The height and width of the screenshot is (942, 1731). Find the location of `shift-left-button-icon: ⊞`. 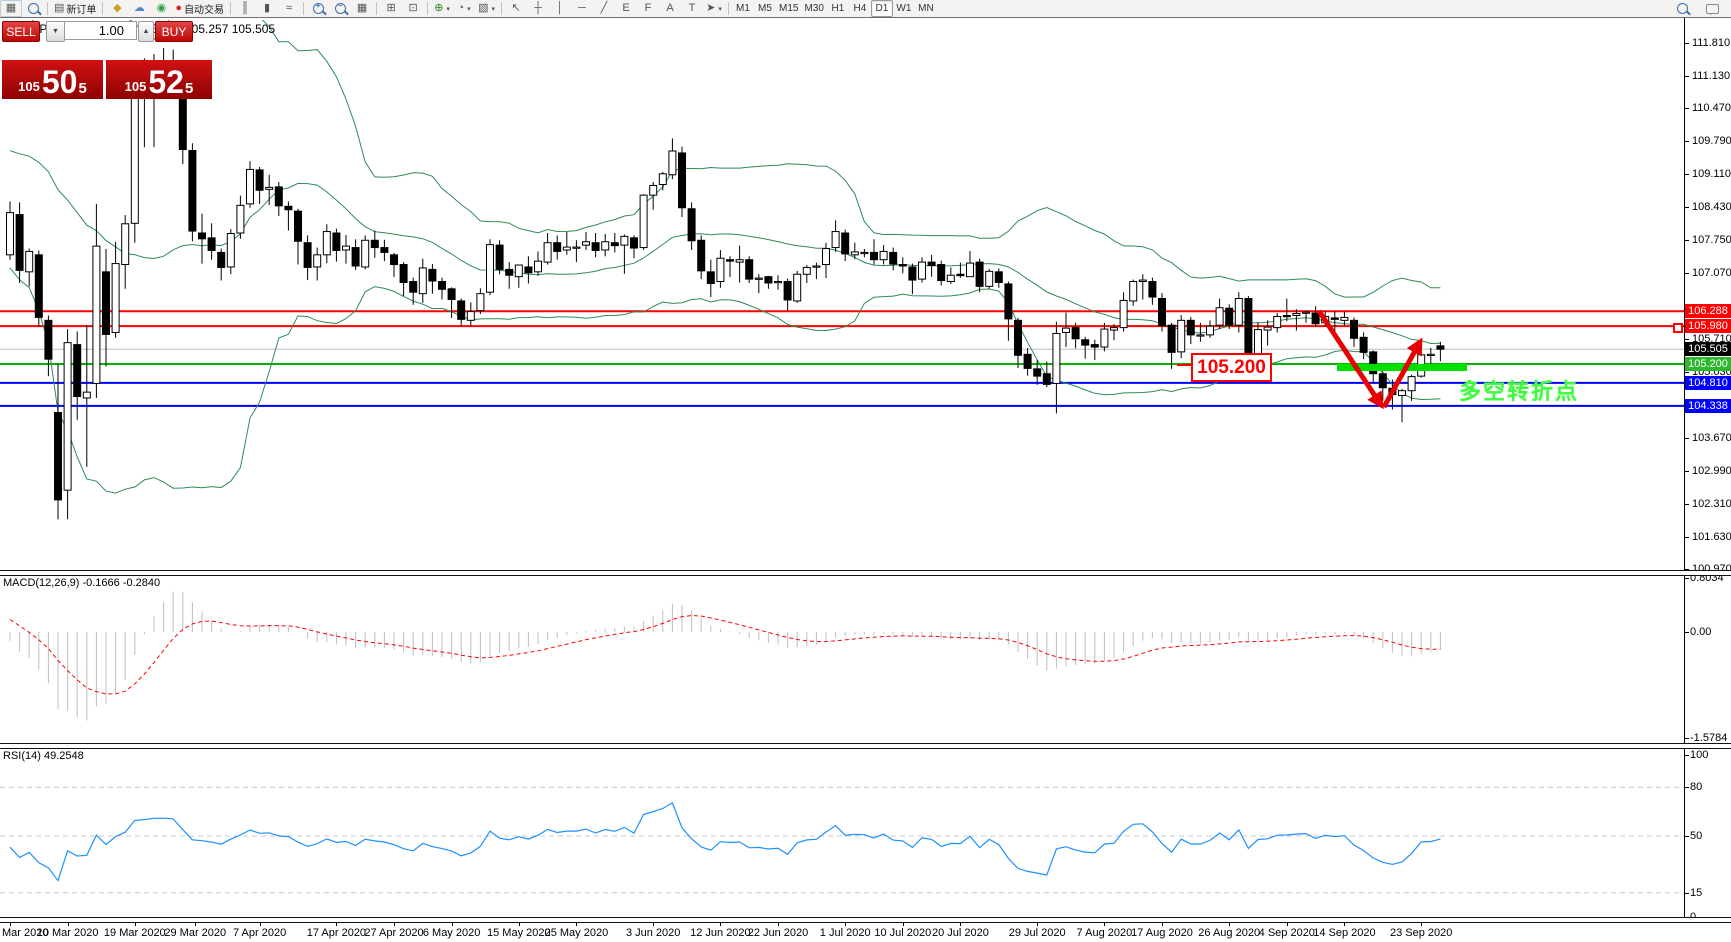

shift-left-button-icon: ⊞ is located at coordinates (391, 8).